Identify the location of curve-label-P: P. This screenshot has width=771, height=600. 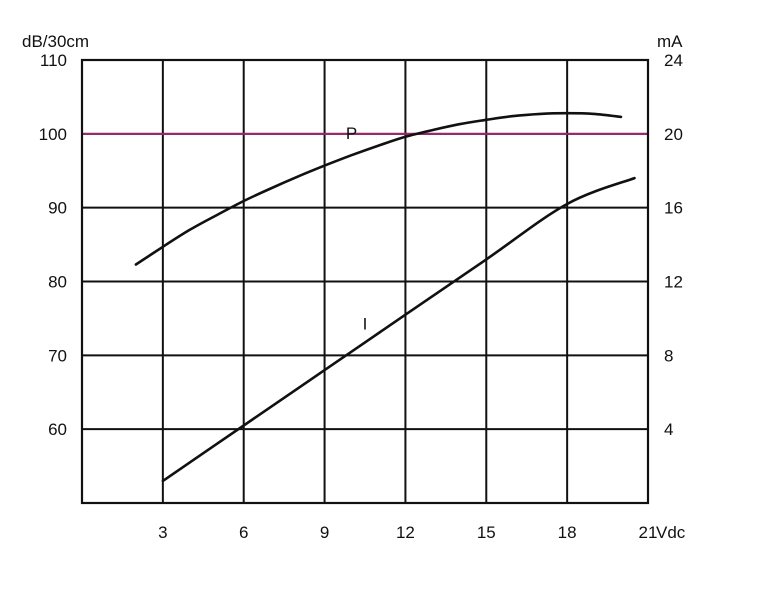
(351, 133).